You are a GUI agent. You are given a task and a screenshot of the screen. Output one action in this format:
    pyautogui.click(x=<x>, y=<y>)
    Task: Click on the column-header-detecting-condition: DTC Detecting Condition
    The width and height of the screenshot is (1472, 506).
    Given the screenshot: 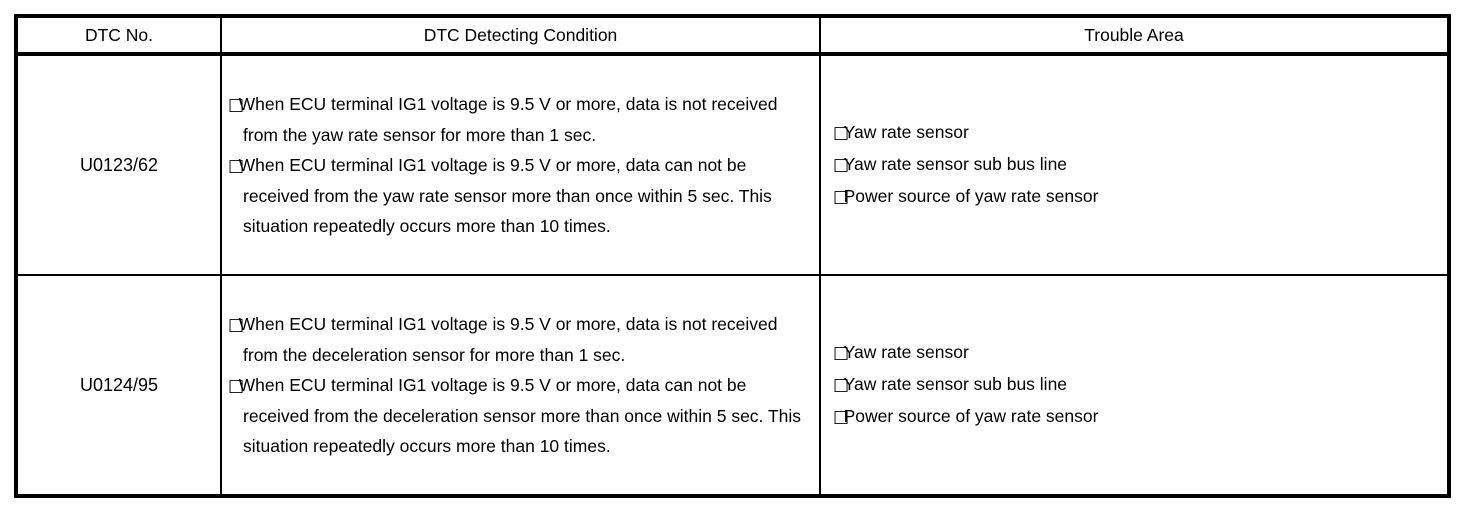 What is the action you would take?
    pyautogui.click(x=520, y=35)
    